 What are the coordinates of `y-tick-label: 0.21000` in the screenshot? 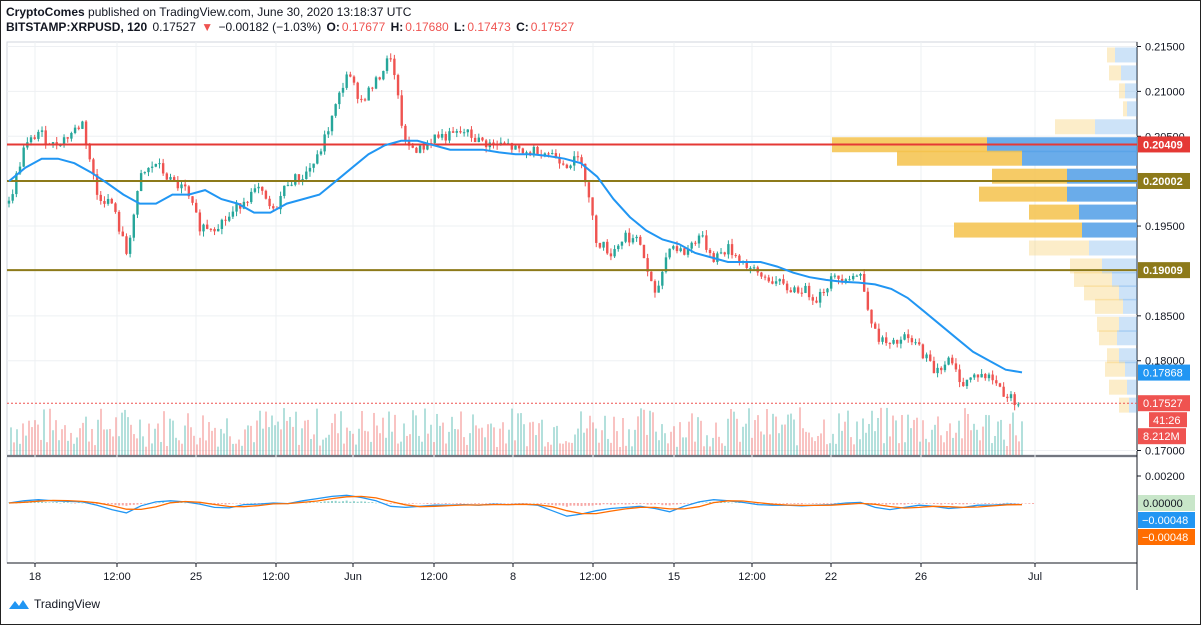 It's located at (1165, 92).